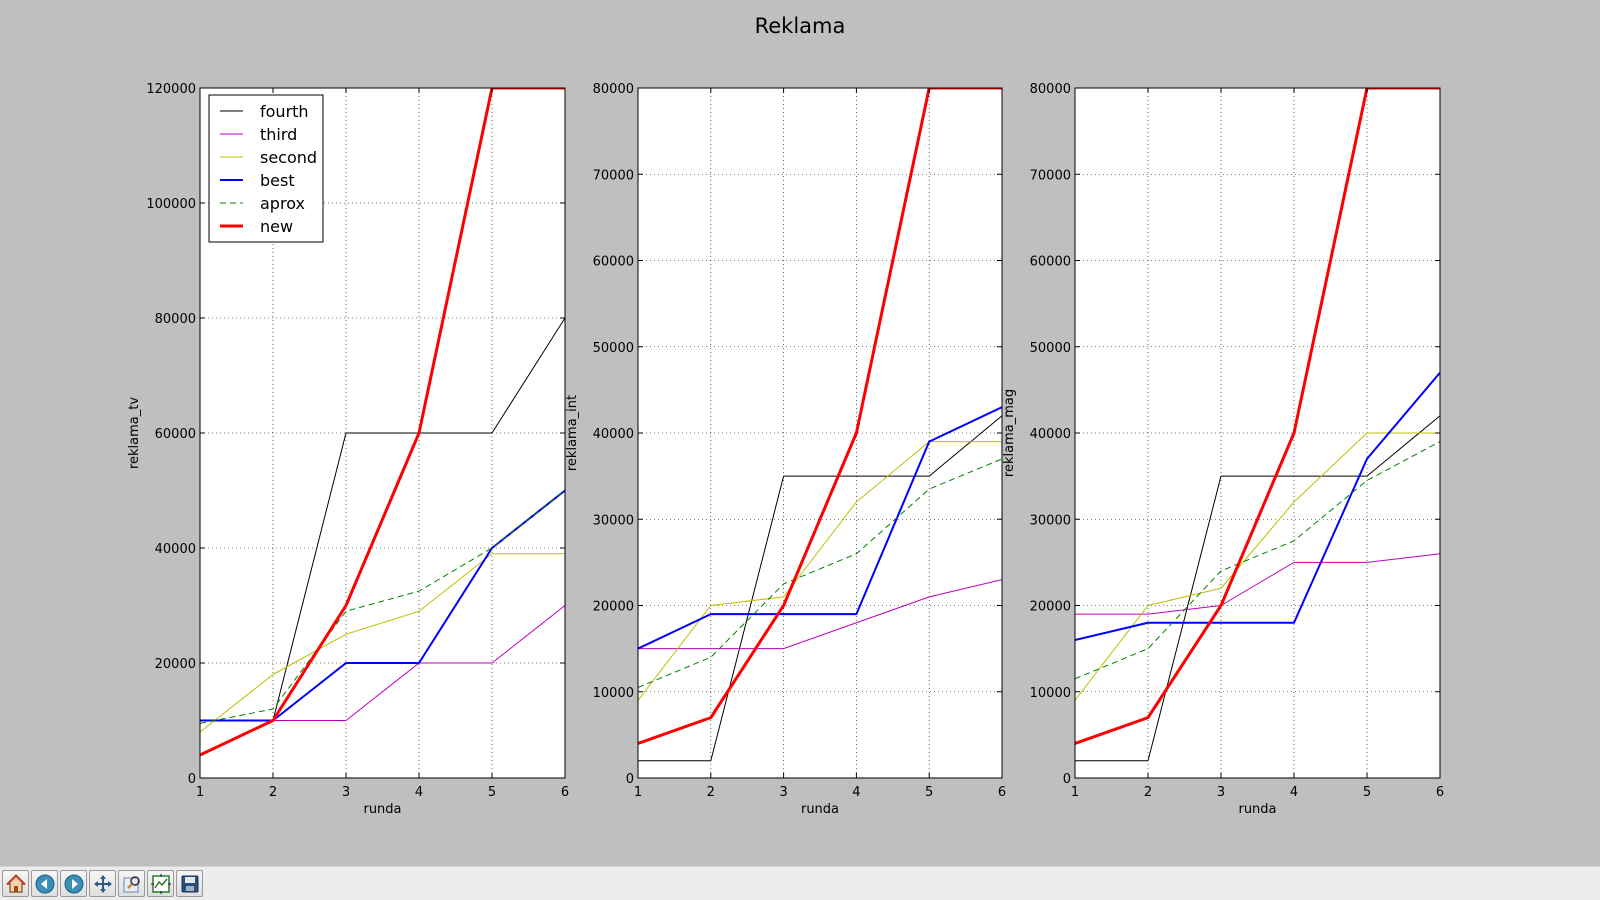 The image size is (1600, 900). What do you see at coordinates (276, 226) in the screenshot?
I see `legend-label-new: new` at bounding box center [276, 226].